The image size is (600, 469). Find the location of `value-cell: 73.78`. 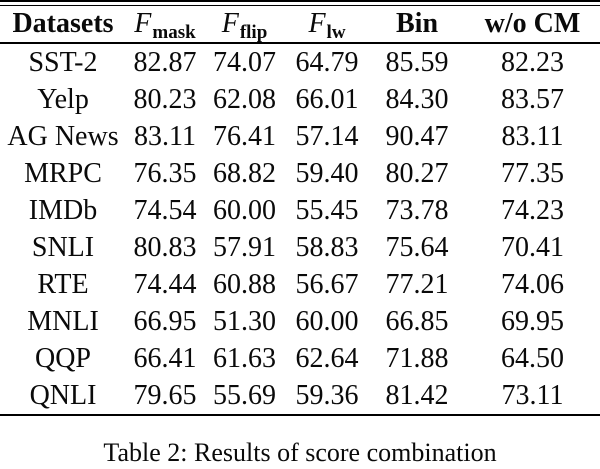

value-cell: 73.78 is located at coordinates (417, 210).